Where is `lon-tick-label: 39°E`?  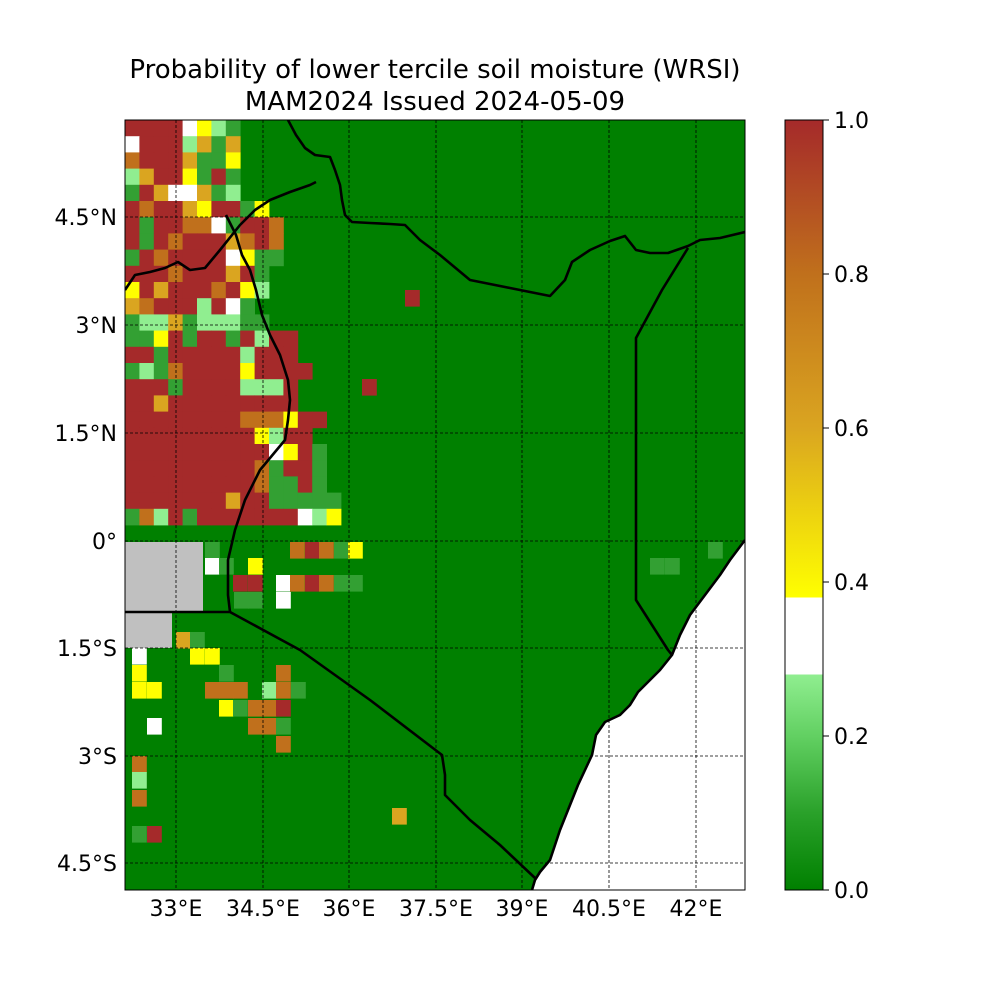
lon-tick-label: 39°E is located at coordinates (522, 909).